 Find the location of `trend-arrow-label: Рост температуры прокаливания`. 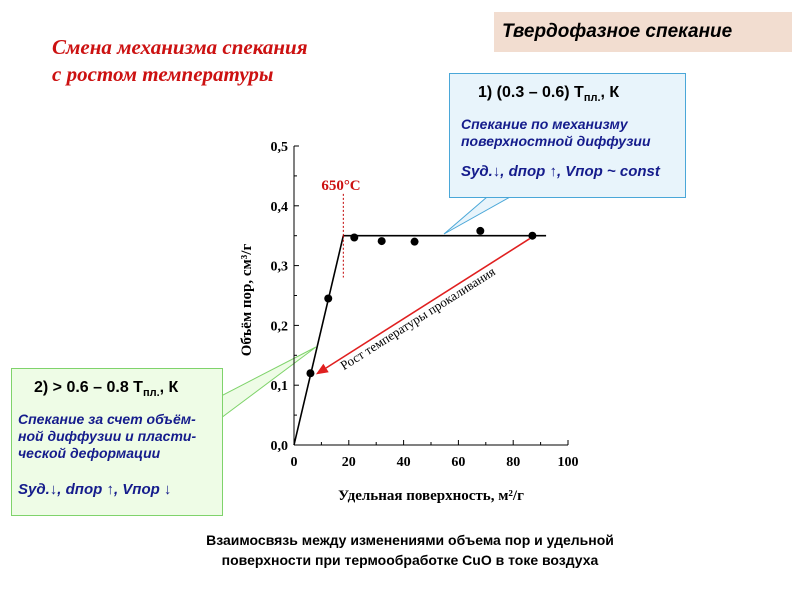

trend-arrow-label: Рост температуры прокаливания is located at coordinates (417, 318).